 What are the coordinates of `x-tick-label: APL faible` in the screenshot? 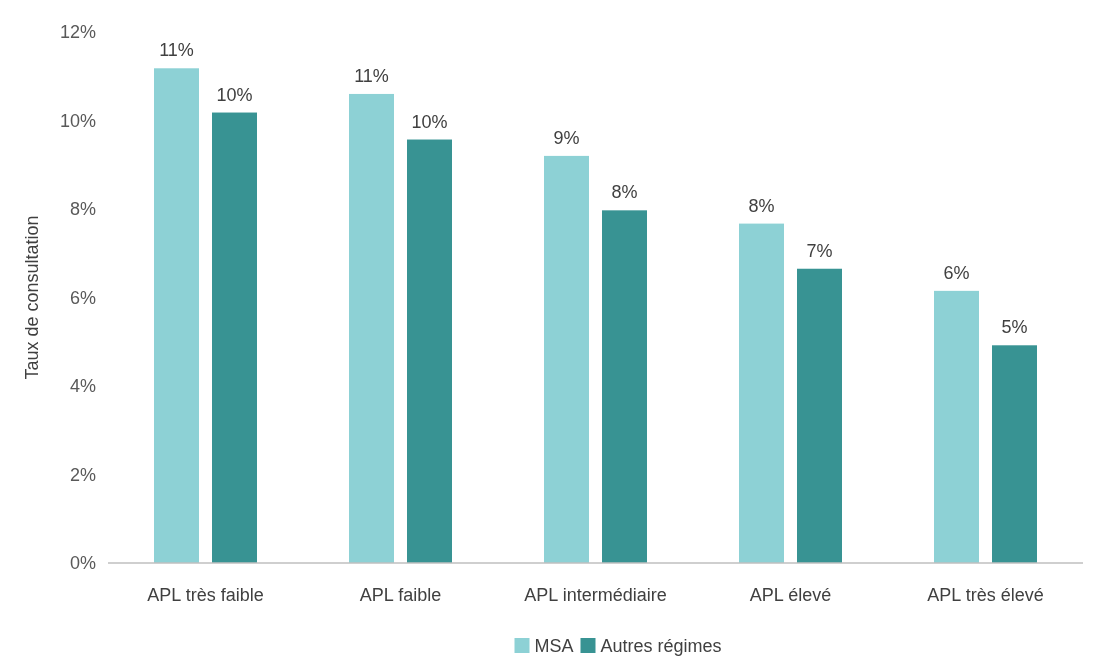 It's located at (400, 595).